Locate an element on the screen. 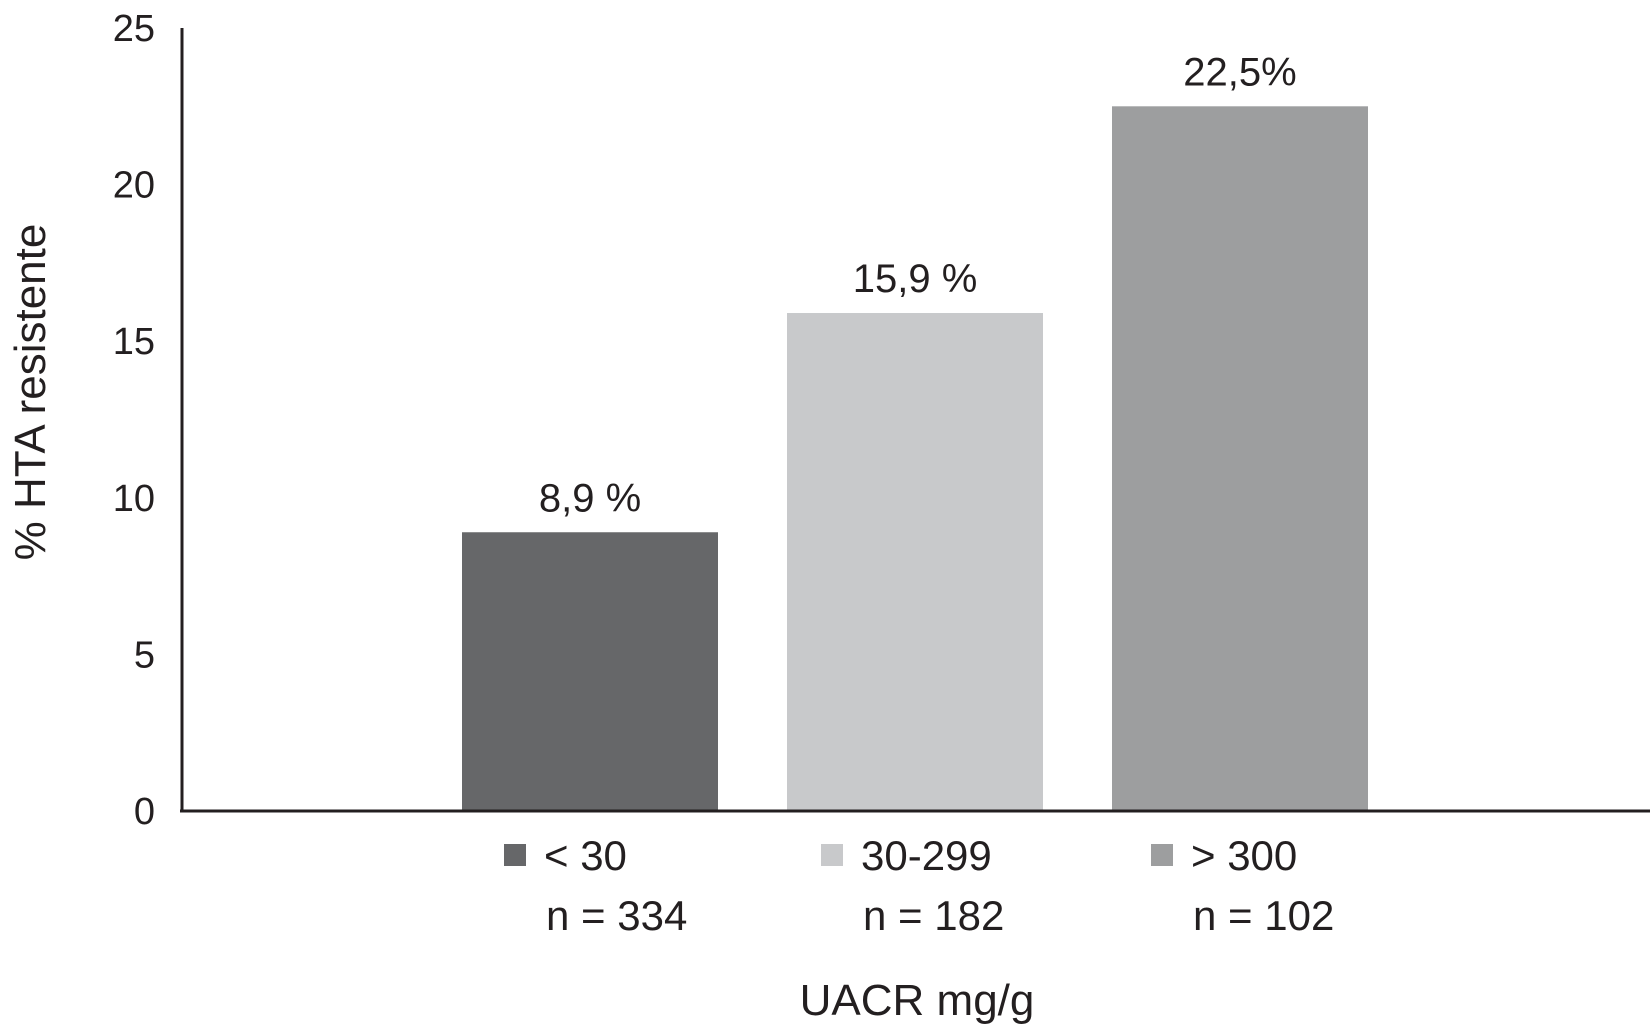 The image size is (1650, 1028). data-label: 8,9 % is located at coordinates (590, 498).